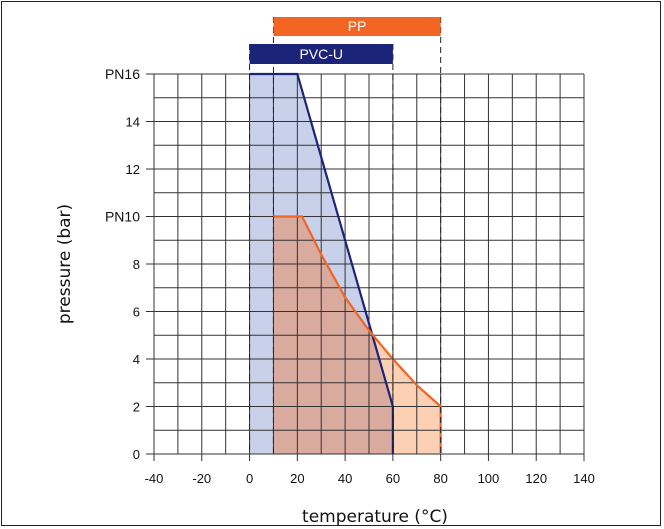 The width and height of the screenshot is (664, 529). What do you see at coordinates (375, 517) in the screenshot?
I see `x-axis-title: temperature (°C)` at bounding box center [375, 517].